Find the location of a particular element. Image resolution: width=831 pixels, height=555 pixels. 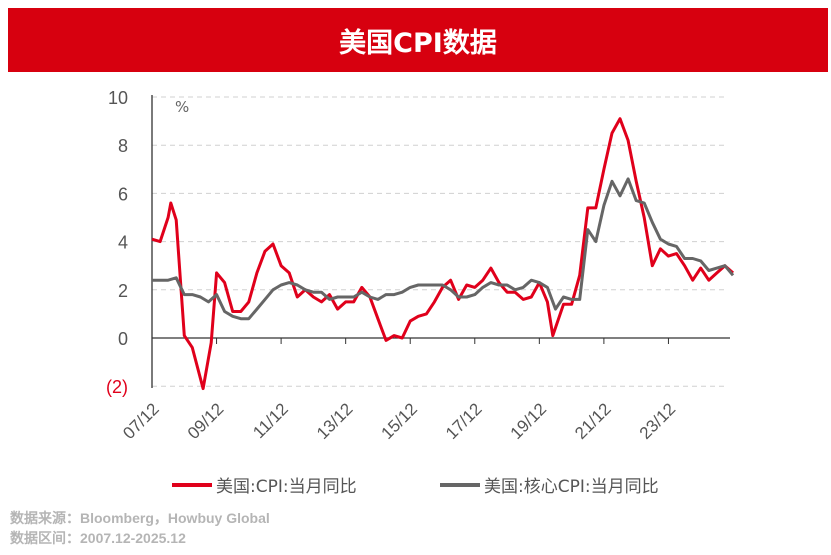

x-tick-label: 15/12 is located at coordinates (400, 421).